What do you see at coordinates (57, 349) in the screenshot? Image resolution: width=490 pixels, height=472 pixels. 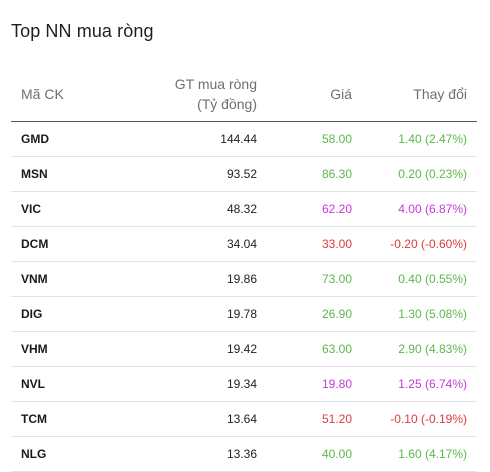 I see `symbol-cell: VHM` at bounding box center [57, 349].